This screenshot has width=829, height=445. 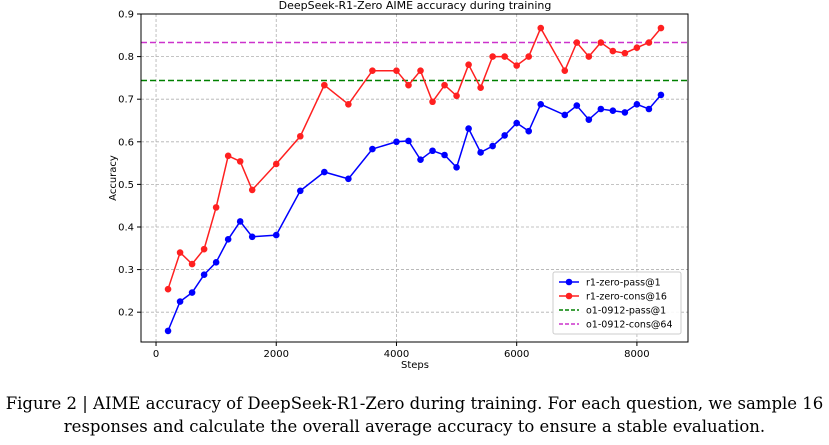 What do you see at coordinates (126, 270) in the screenshot?
I see `y-tick-label: 0.3` at bounding box center [126, 270].